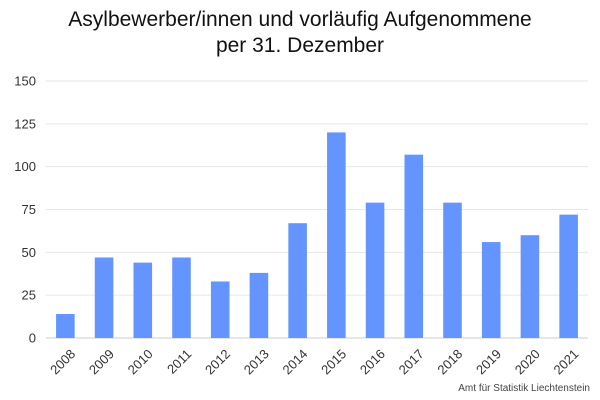  What do you see at coordinates (29, 252) in the screenshot?
I see `y-tick-label-50: 50` at bounding box center [29, 252].